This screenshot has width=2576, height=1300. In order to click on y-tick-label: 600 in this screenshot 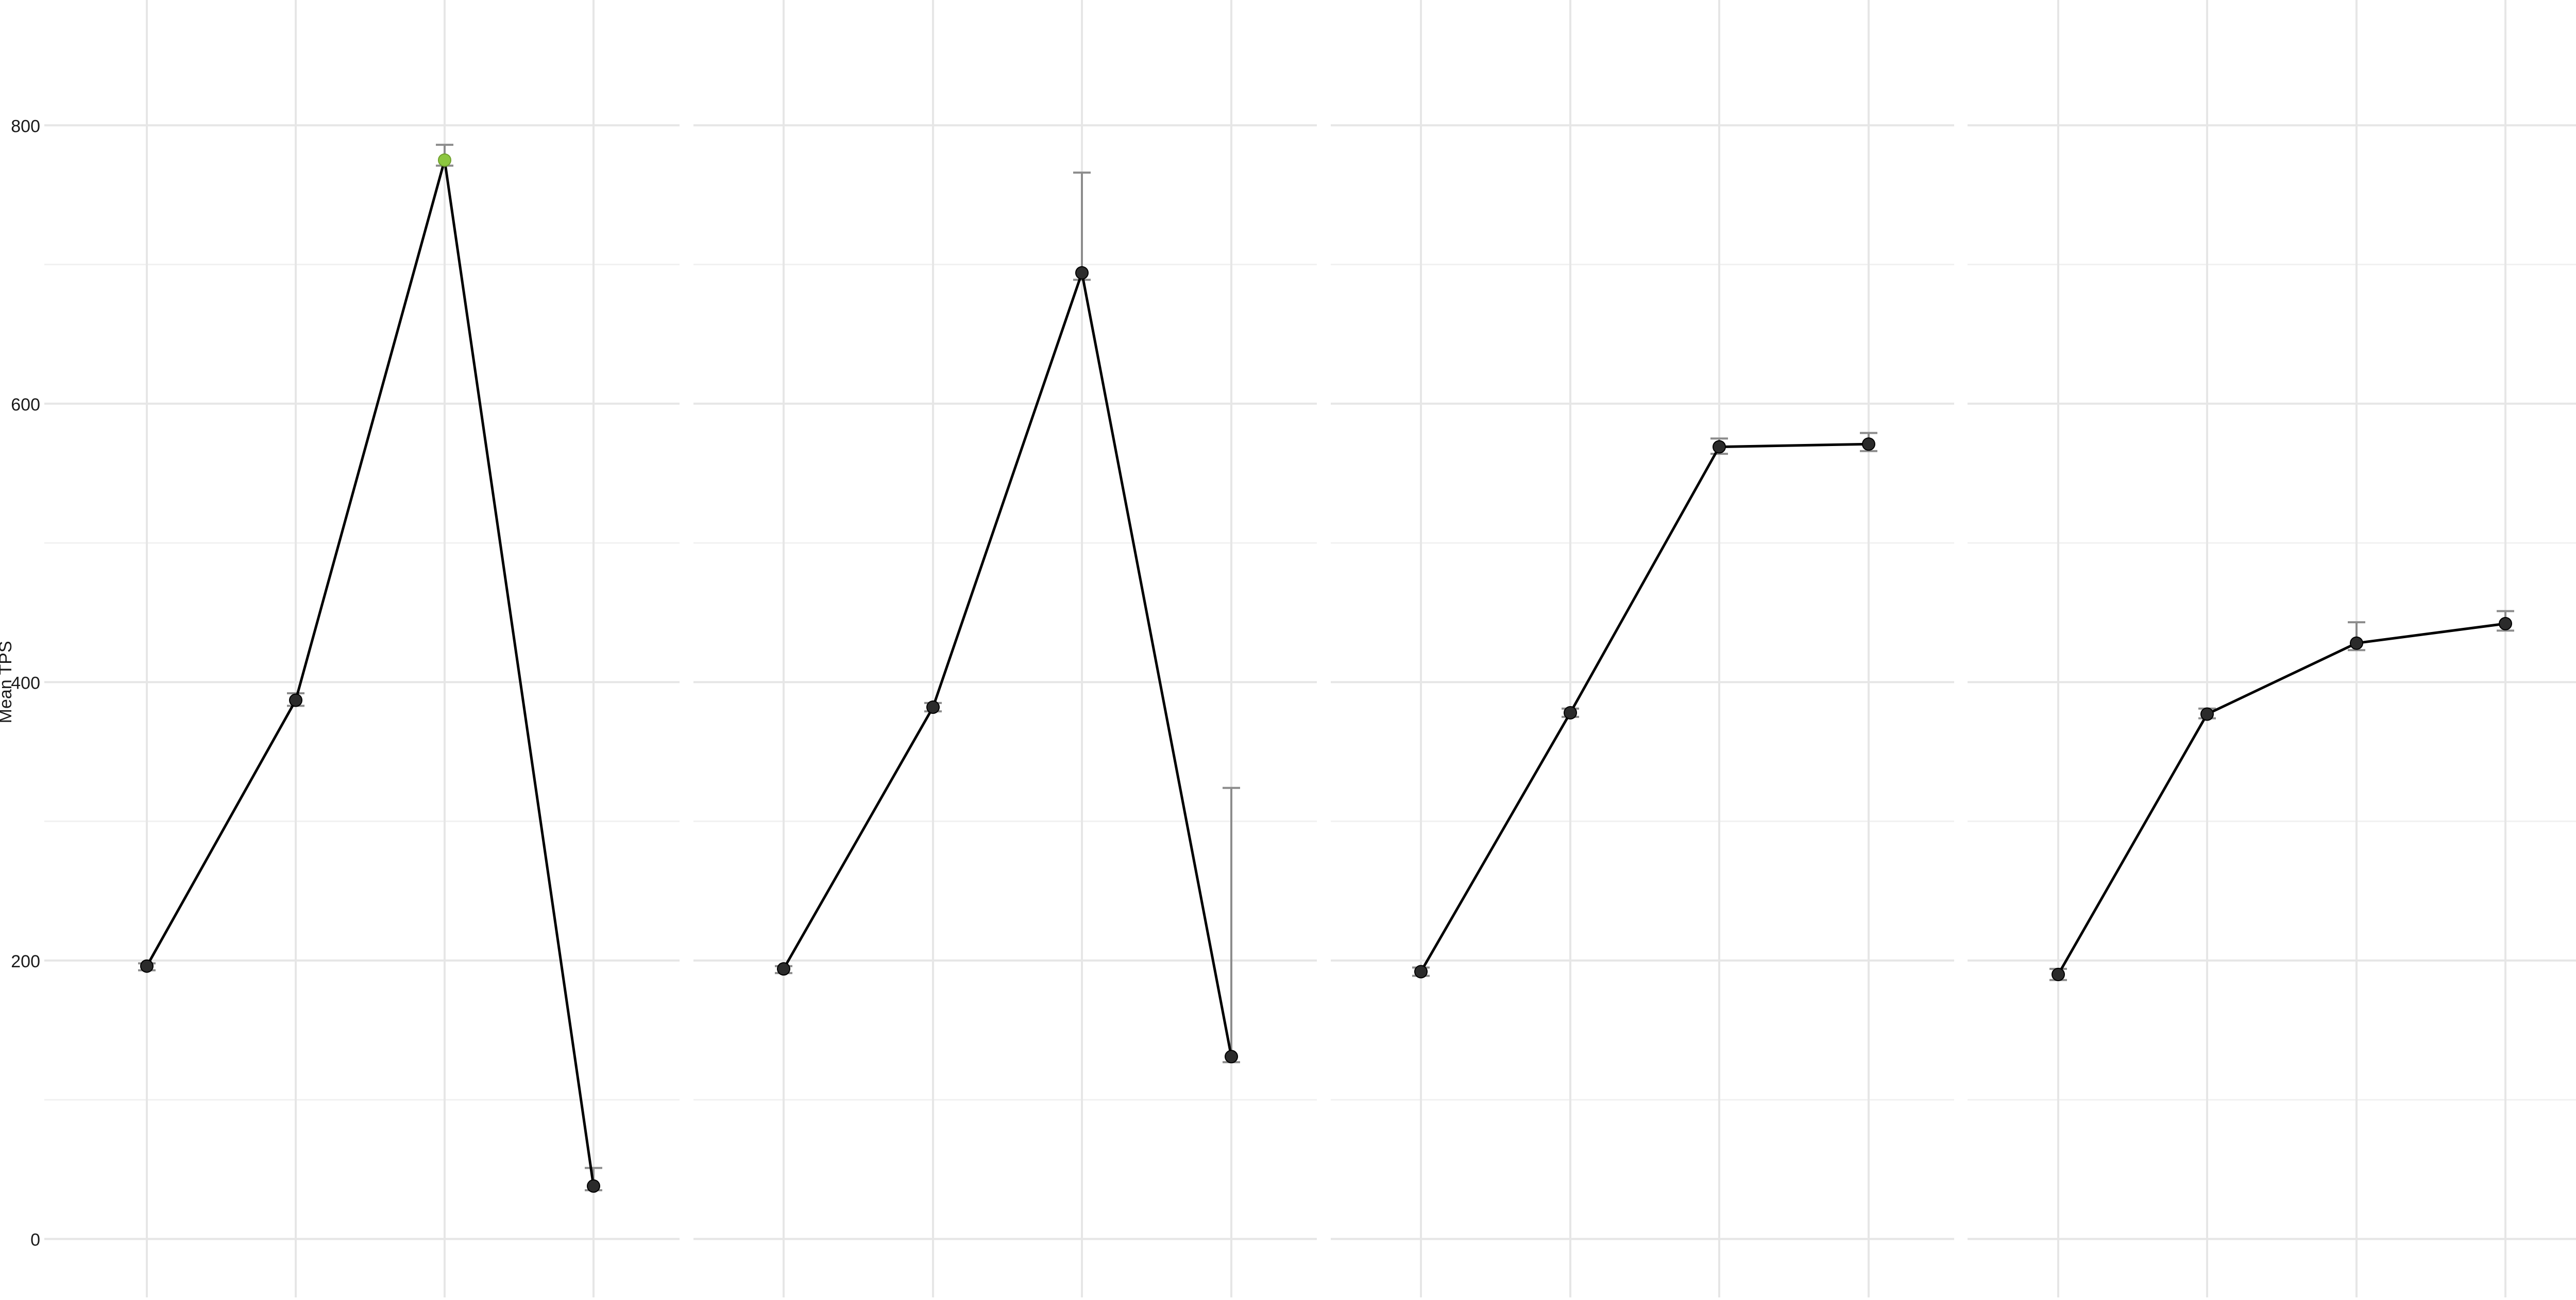, I will do `click(25, 405)`.